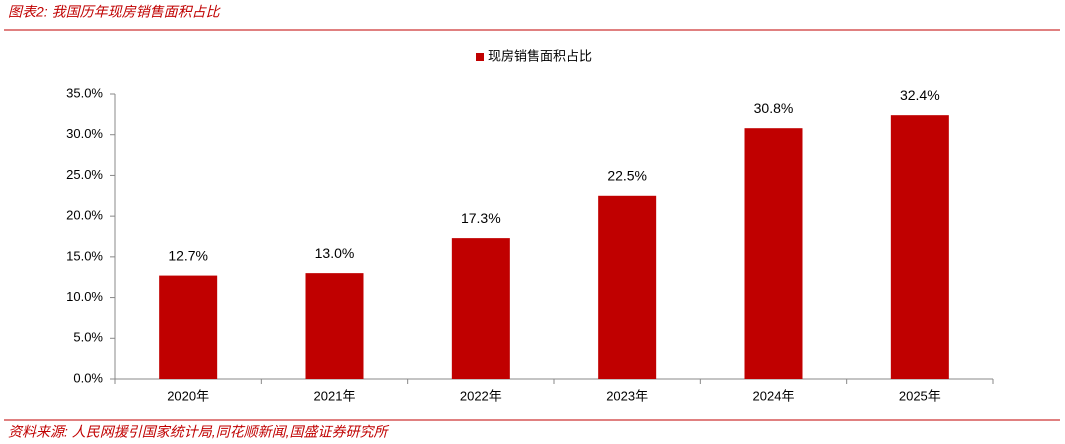  I want to click on legend-label: 现房销售面积占比, so click(540, 55).